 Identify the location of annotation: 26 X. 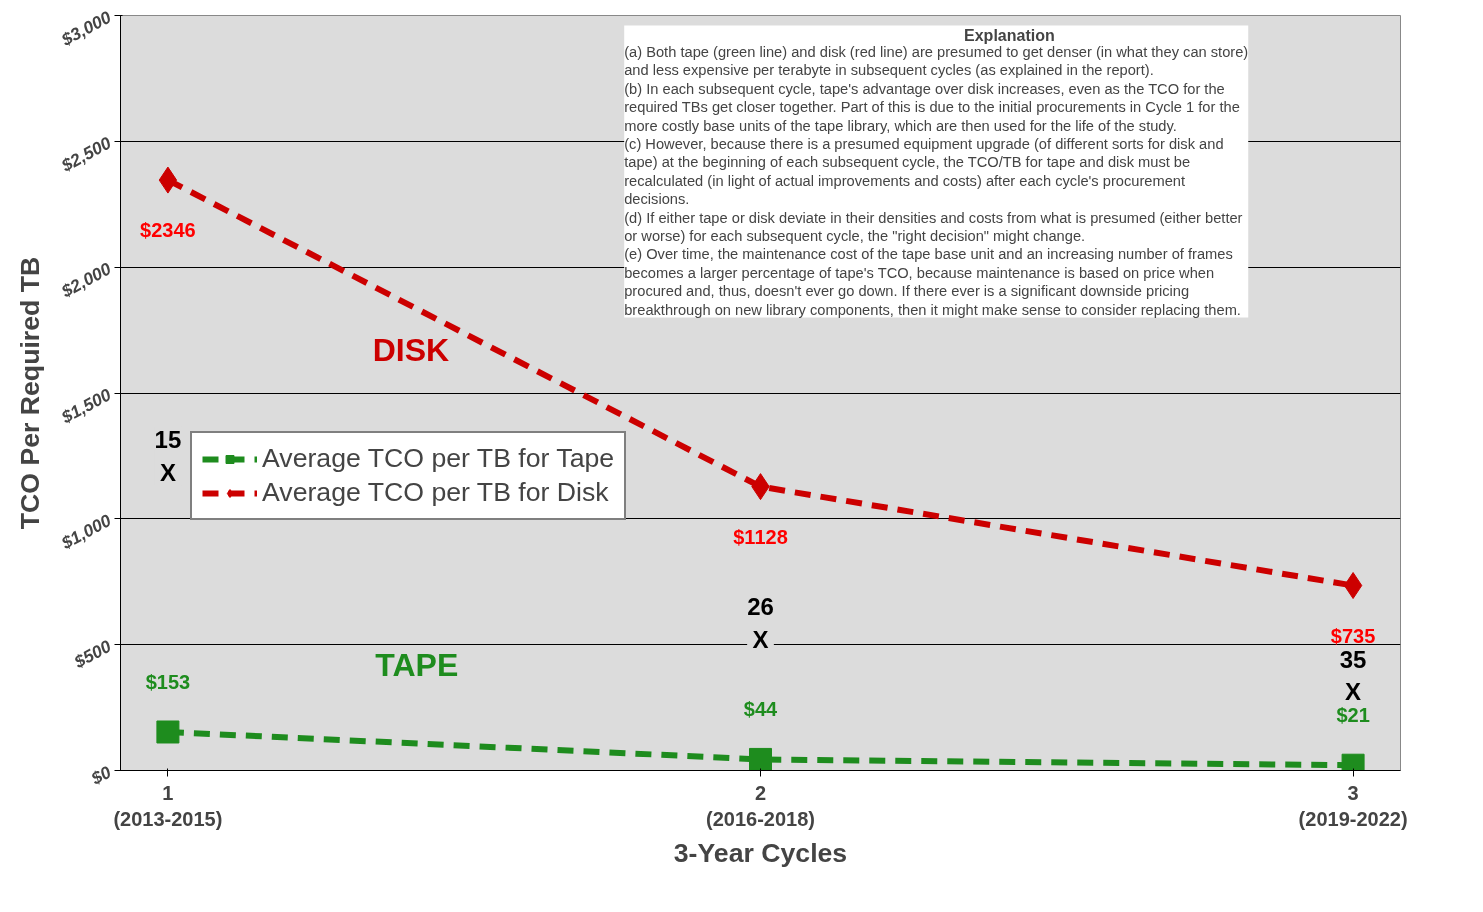
(760, 623).